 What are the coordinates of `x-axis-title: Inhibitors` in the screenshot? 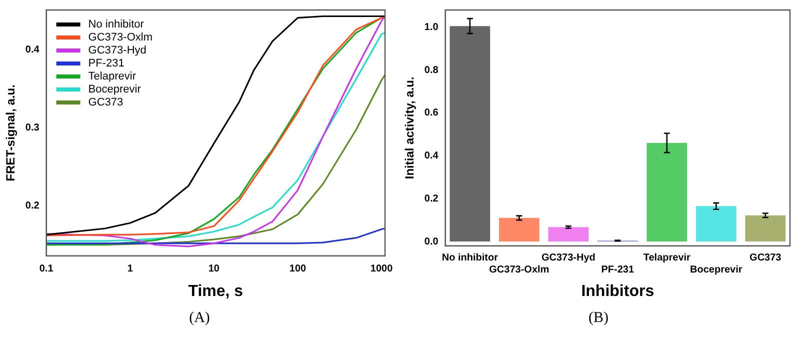 It's located at (617, 291).